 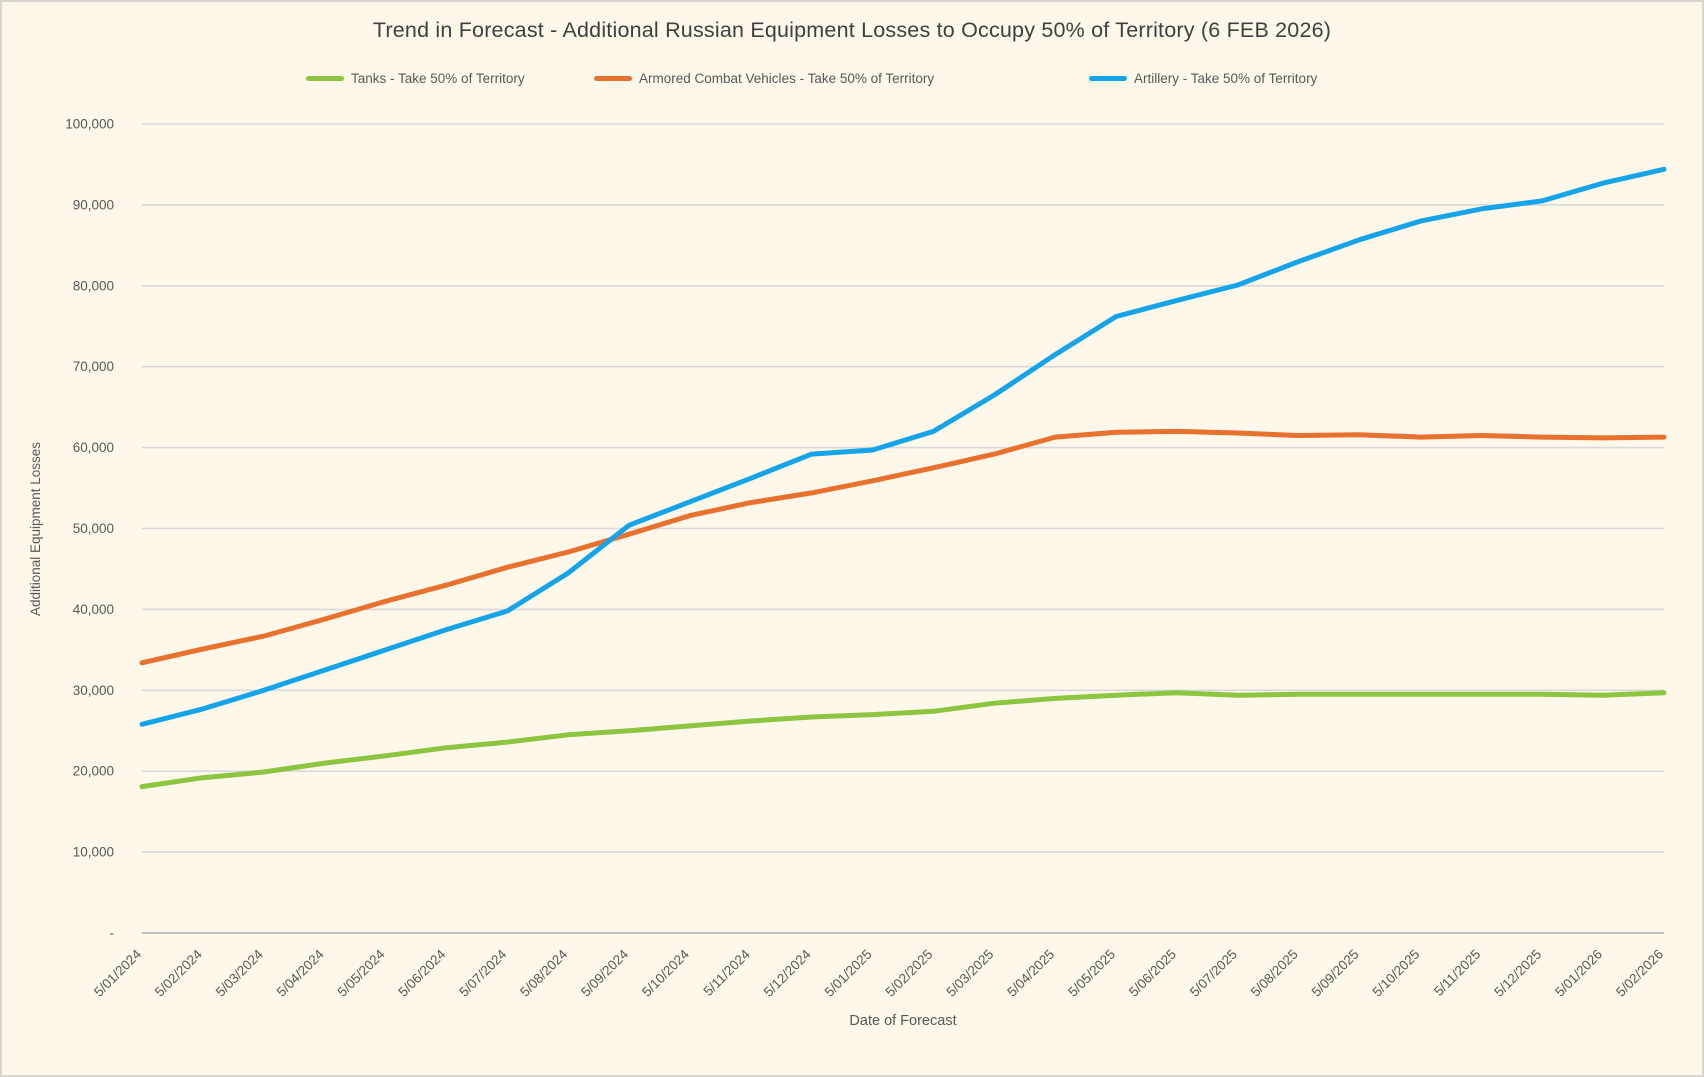 What do you see at coordinates (117, 972) in the screenshot?
I see `x-tick-label: 5/01/2024` at bounding box center [117, 972].